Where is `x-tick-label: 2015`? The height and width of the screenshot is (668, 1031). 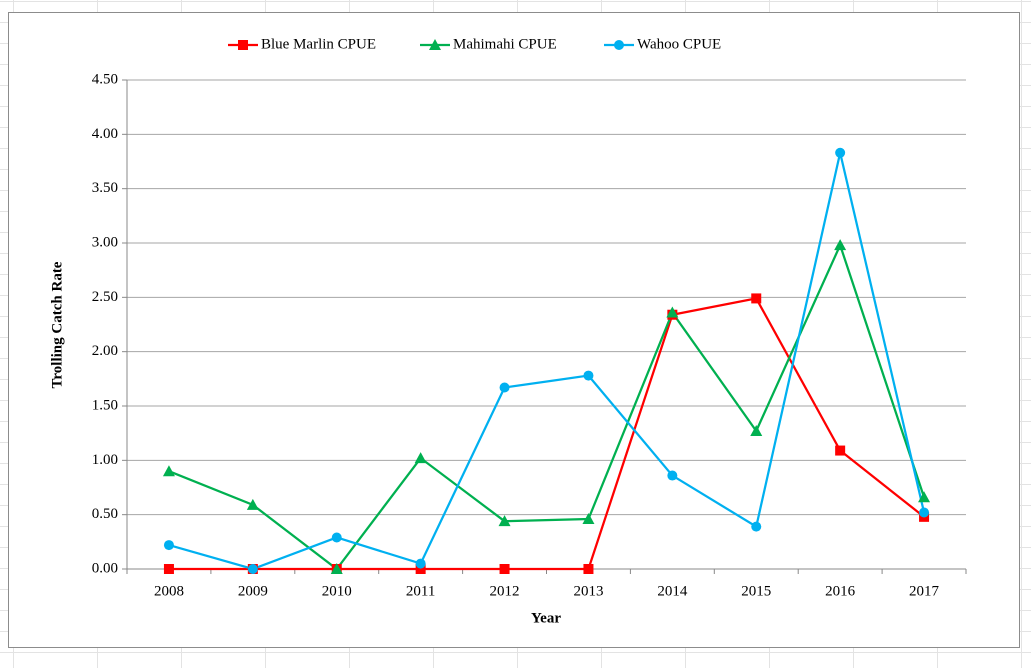 x-tick-label: 2015 is located at coordinates (756, 591).